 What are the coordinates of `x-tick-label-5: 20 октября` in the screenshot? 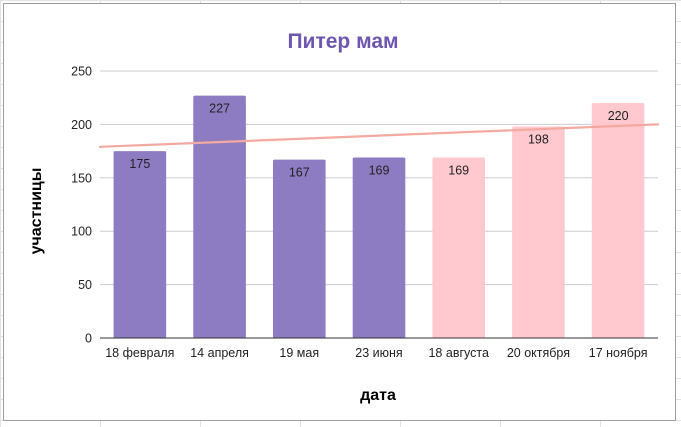 It's located at (538, 353).